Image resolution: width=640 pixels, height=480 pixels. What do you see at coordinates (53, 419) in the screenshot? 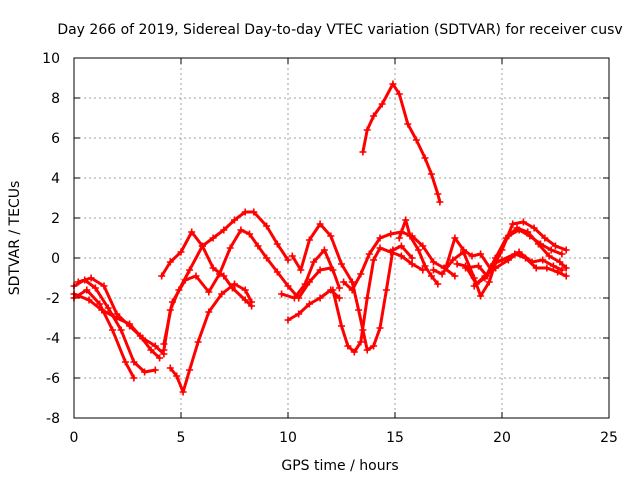
I see `y-tick-label: -8` at bounding box center [53, 419].